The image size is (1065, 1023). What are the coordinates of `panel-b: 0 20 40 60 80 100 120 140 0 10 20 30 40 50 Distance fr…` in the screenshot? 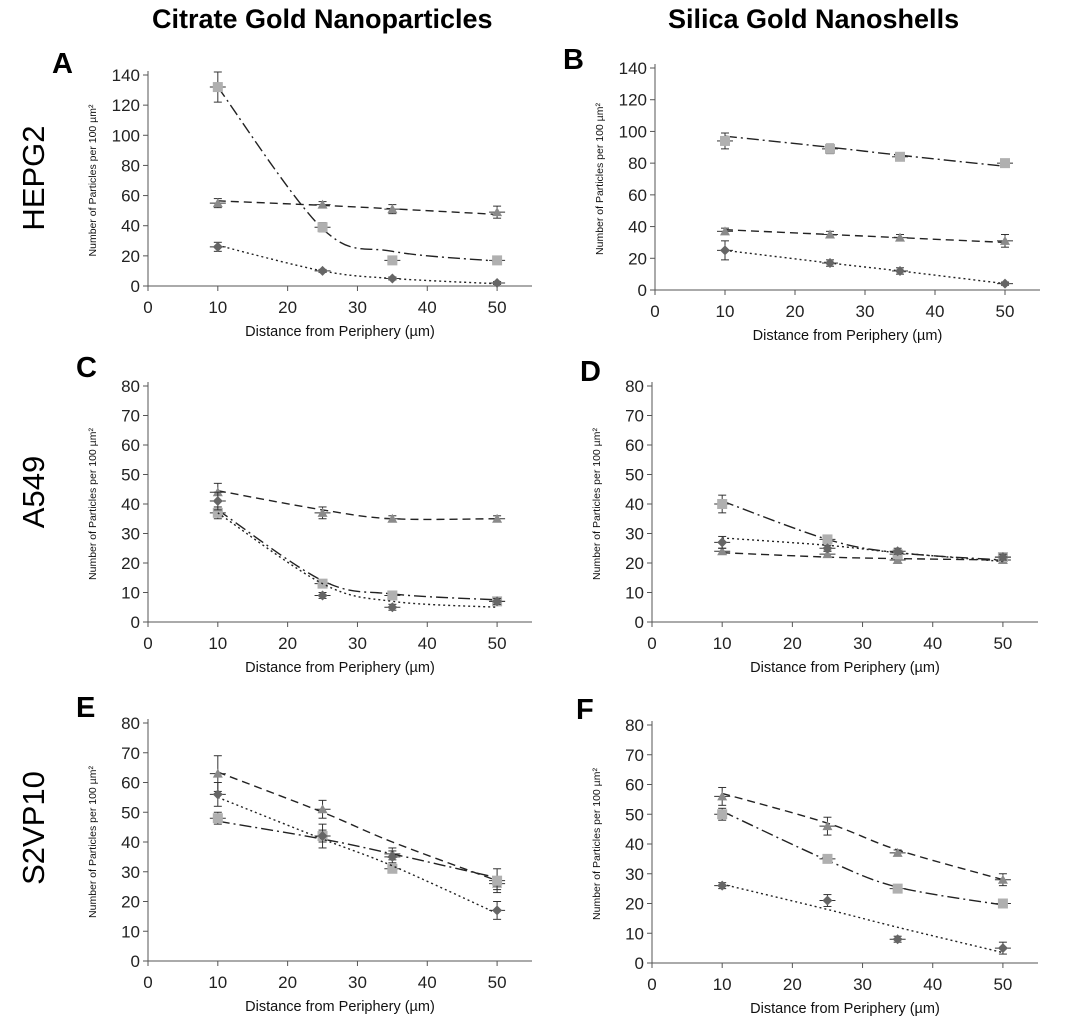 It's located at (817, 201).